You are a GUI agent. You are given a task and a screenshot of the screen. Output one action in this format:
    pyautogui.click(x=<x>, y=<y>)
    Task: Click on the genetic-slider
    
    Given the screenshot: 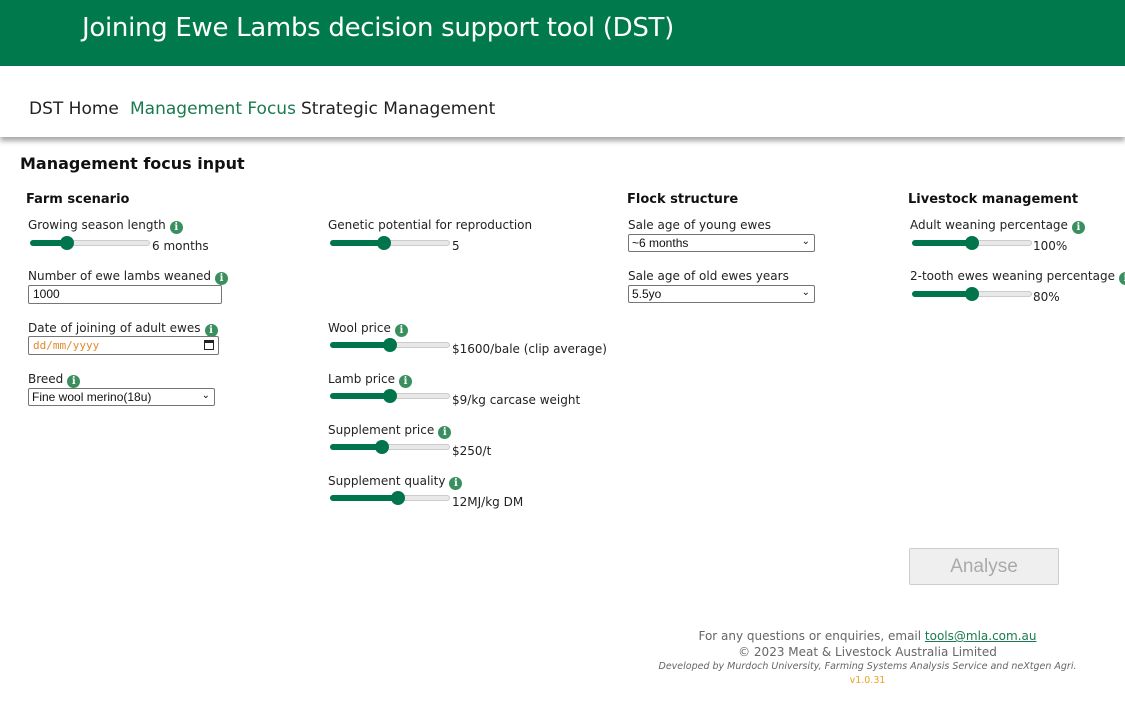 What is the action you would take?
    pyautogui.click(x=390, y=243)
    